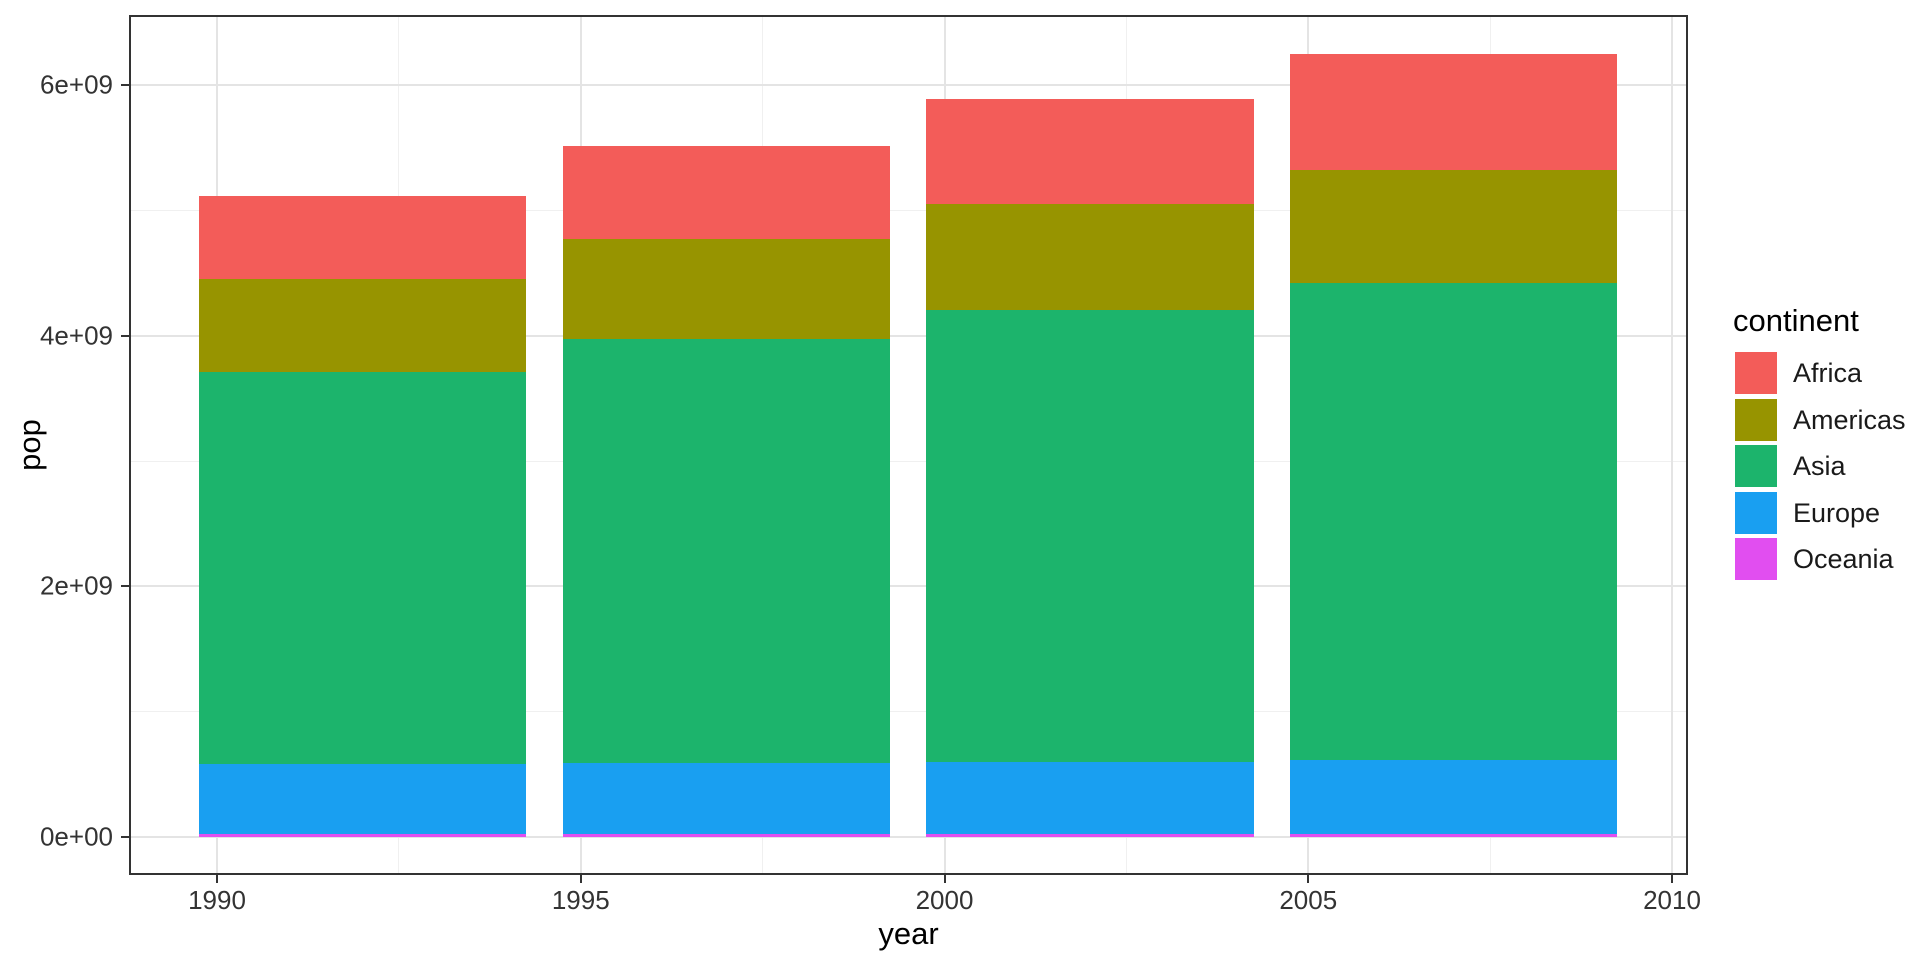 This screenshot has width=1920, height=960. What do you see at coordinates (1090, 151) in the screenshot?
I see `bar-segment-africa-2002` at bounding box center [1090, 151].